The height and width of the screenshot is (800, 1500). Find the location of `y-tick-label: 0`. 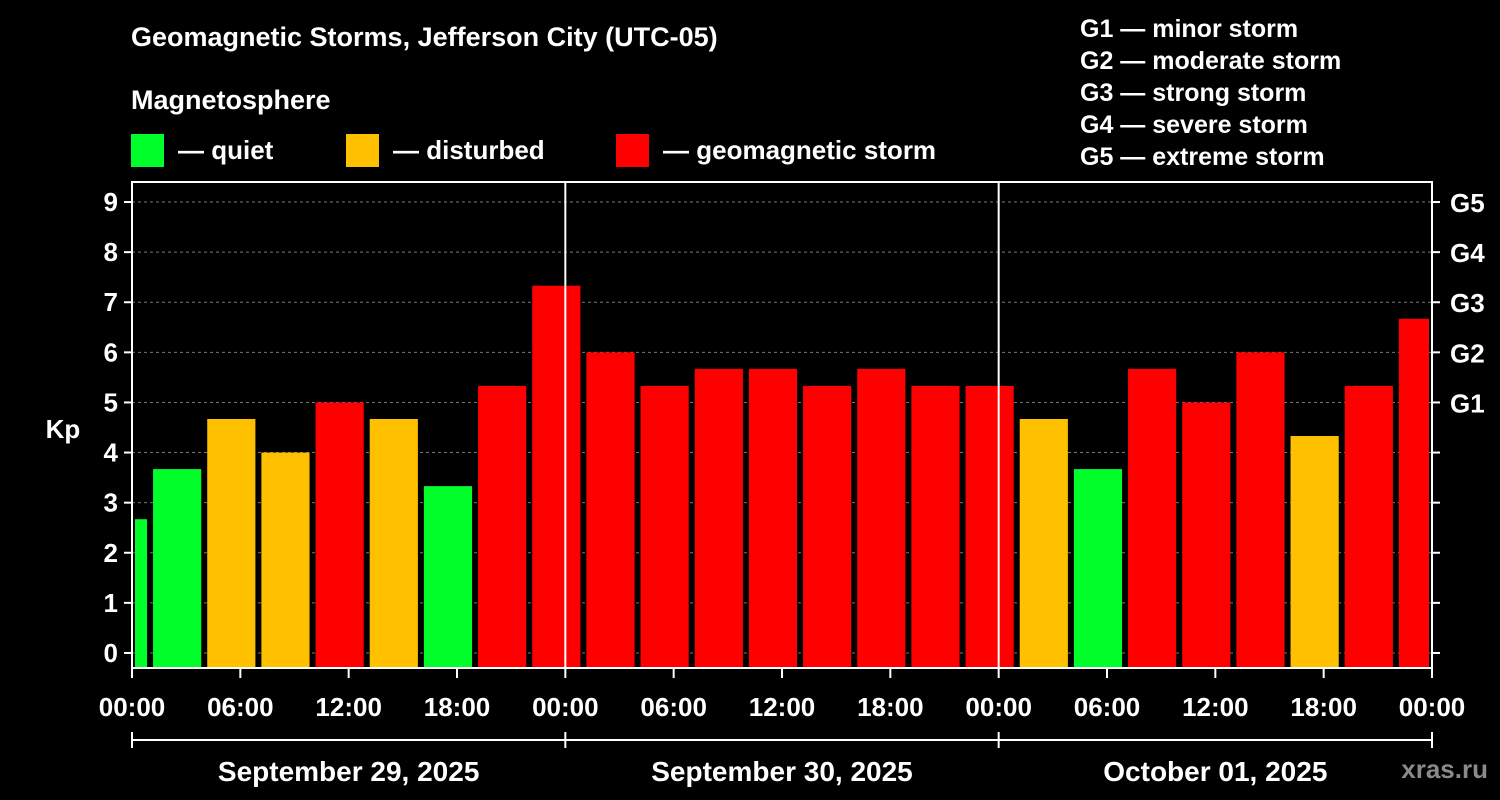

y-tick-label: 0 is located at coordinates (111, 653).